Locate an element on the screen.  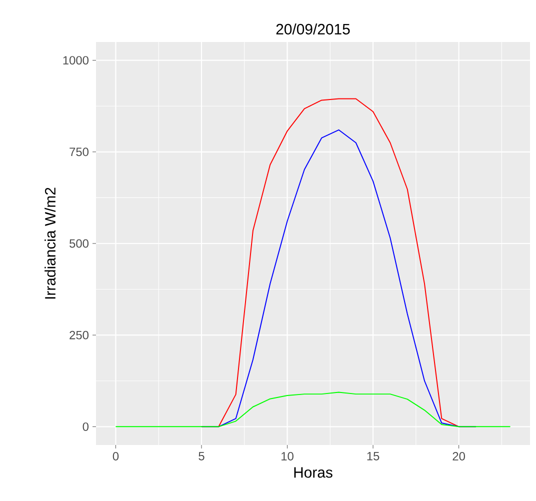
y-tick-label: 0 is located at coordinates (85, 426).